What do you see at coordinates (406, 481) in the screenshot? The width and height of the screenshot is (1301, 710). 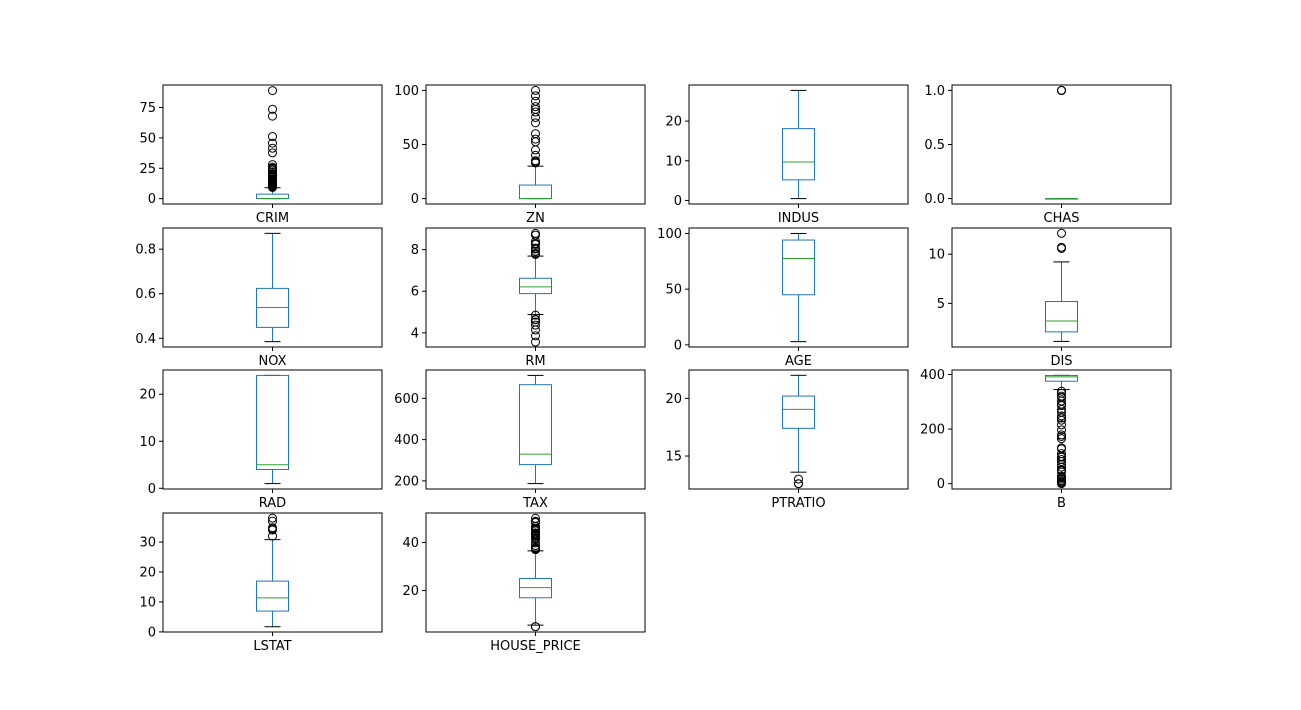 I see `y-tick-label: 200` at bounding box center [406, 481].